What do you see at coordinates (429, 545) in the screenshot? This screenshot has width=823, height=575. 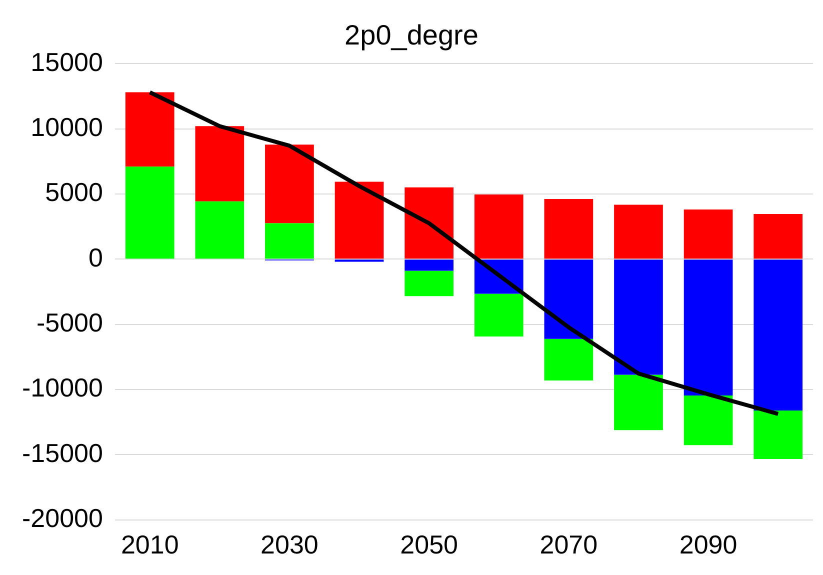 I see `x-tick-label: 2050` at bounding box center [429, 545].